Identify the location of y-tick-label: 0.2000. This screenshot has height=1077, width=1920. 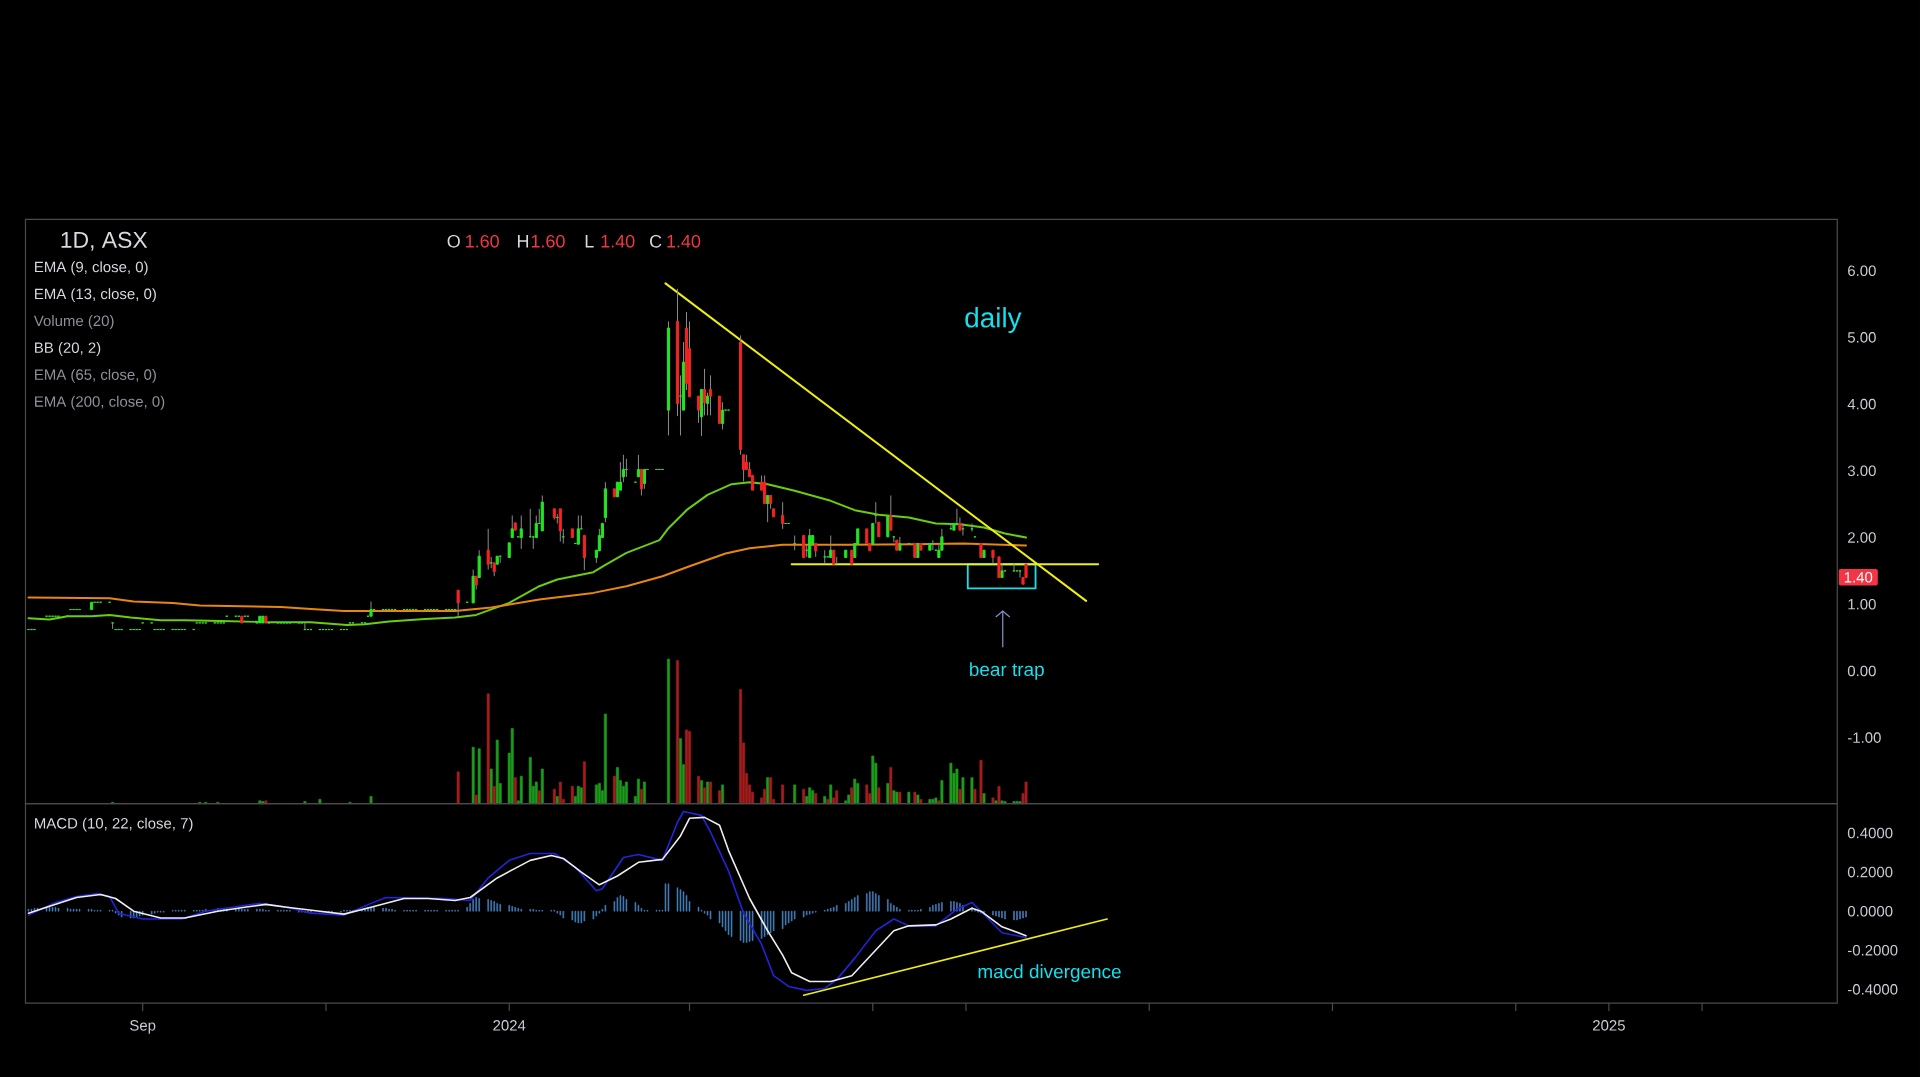
(1870, 872).